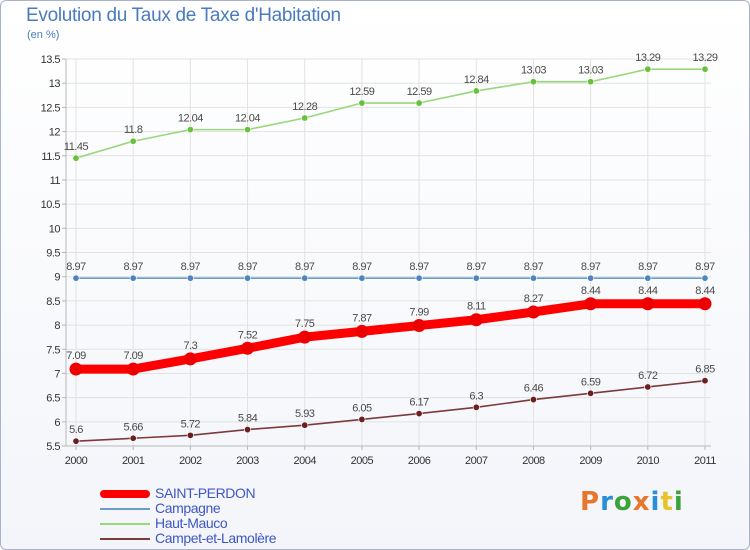 The height and width of the screenshot is (550, 750). I want to click on x-tick-label: 2007, so click(476, 461).